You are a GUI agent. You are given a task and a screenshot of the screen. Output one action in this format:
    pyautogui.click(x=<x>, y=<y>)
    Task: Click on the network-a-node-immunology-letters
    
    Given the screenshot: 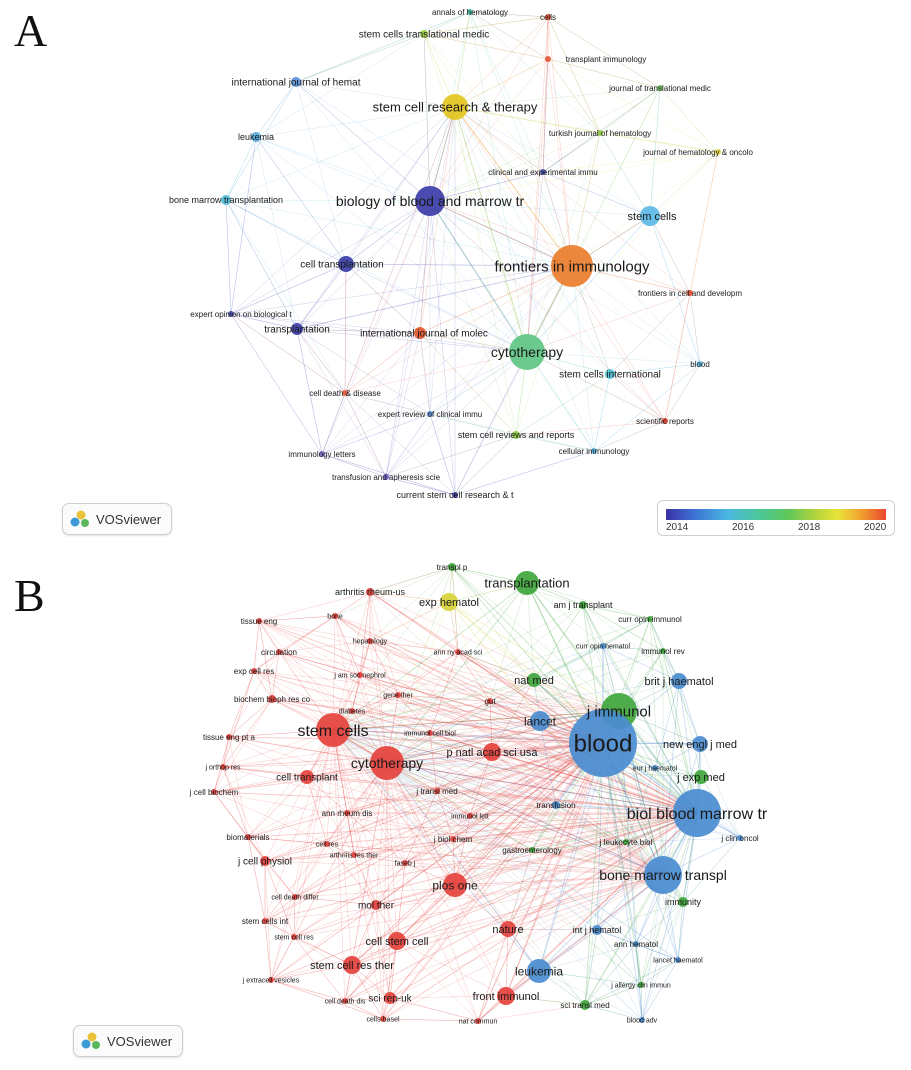 What is the action you would take?
    pyautogui.click(x=322, y=454)
    